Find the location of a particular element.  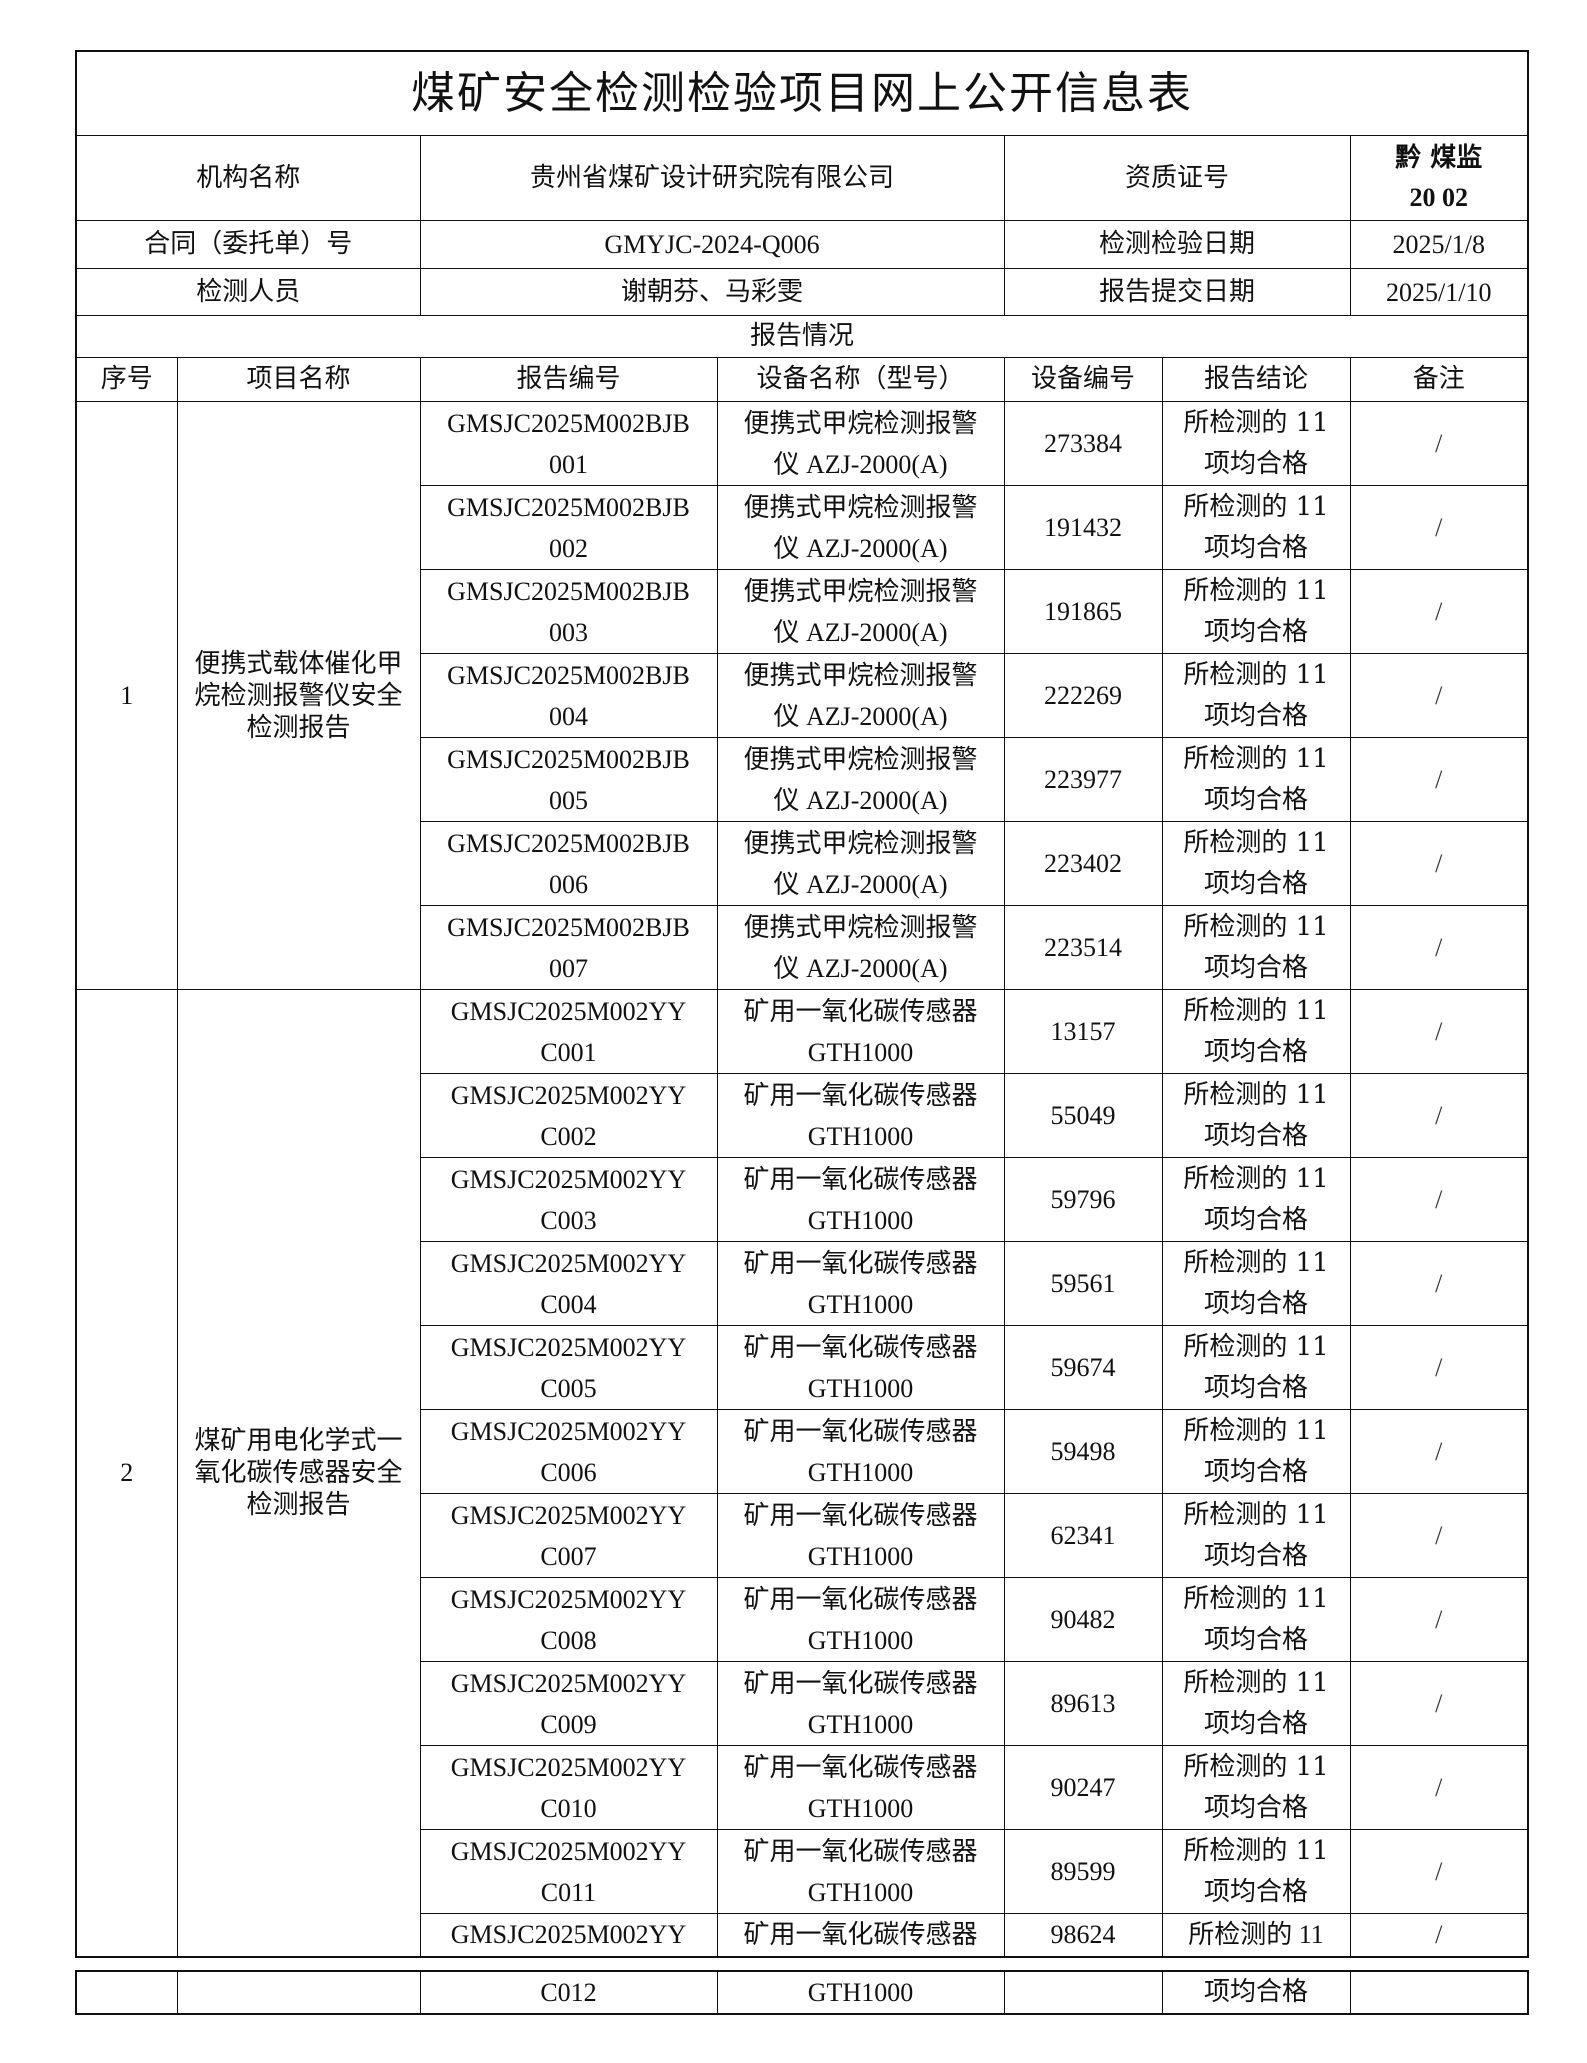

column-header: 报告编号 is located at coordinates (568, 379).